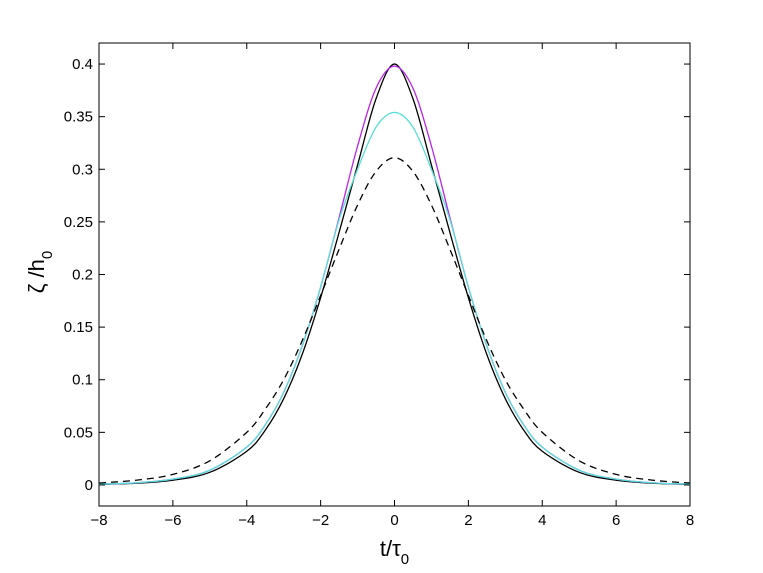 The image size is (763, 573). Describe the element at coordinates (78, 222) in the screenshot. I see `y-tick-label: 0.25` at that location.